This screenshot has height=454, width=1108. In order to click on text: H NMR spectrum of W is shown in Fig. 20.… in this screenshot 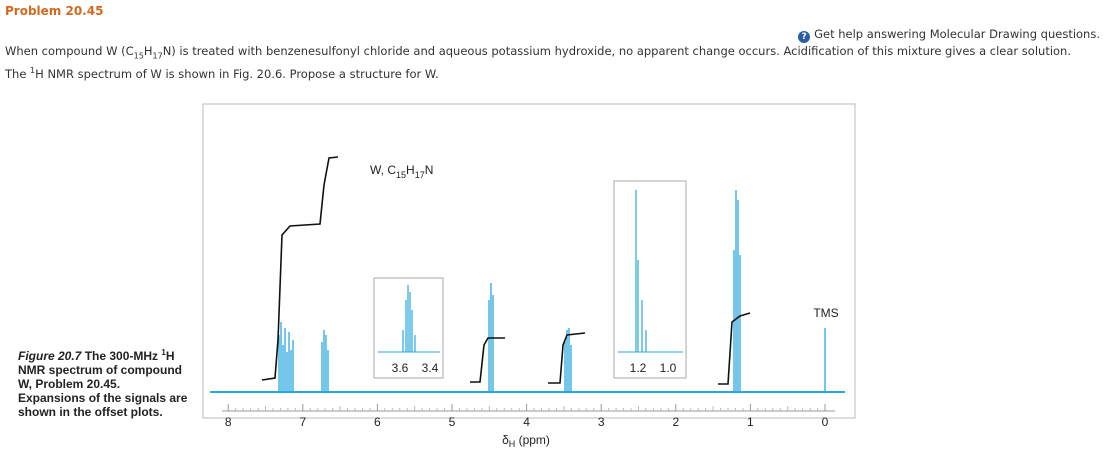, I will do `click(237, 73)`.